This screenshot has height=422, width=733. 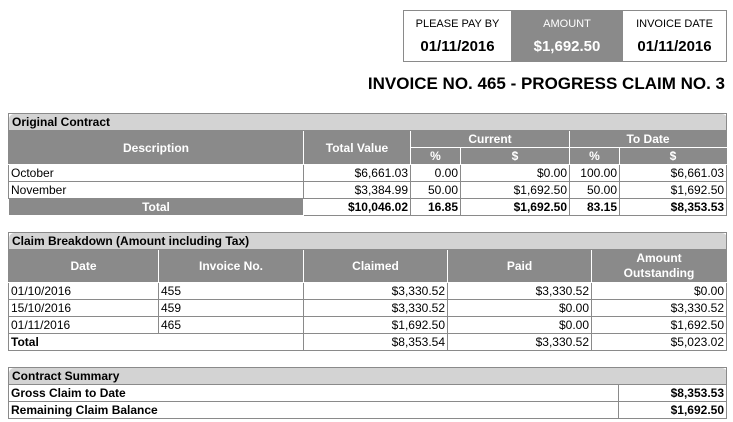 What do you see at coordinates (156, 173) in the screenshot?
I see `cell-description: October` at bounding box center [156, 173].